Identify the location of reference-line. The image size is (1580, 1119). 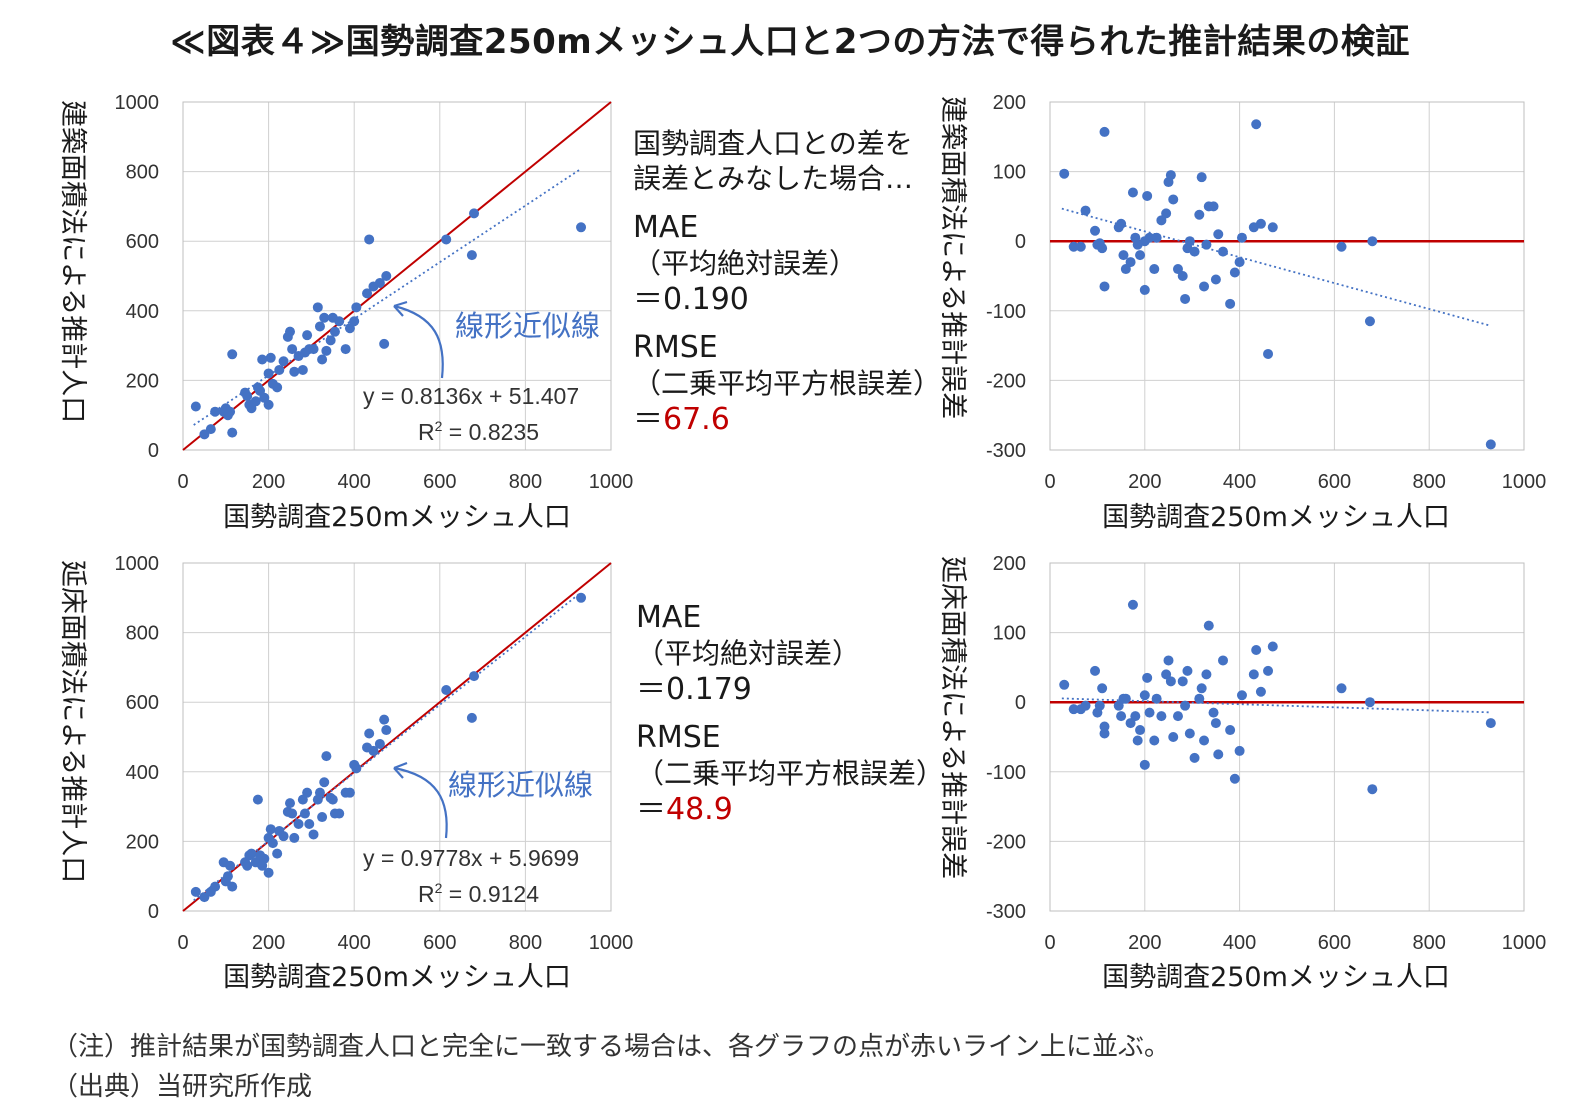
(397, 276).